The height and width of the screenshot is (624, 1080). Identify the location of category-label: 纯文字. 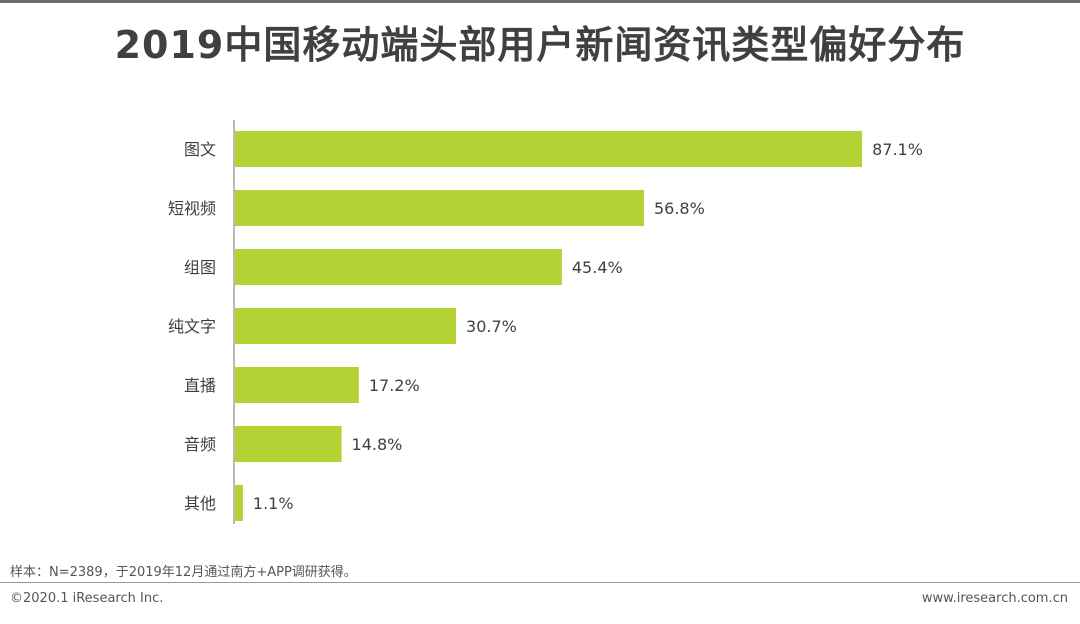
(192, 326).